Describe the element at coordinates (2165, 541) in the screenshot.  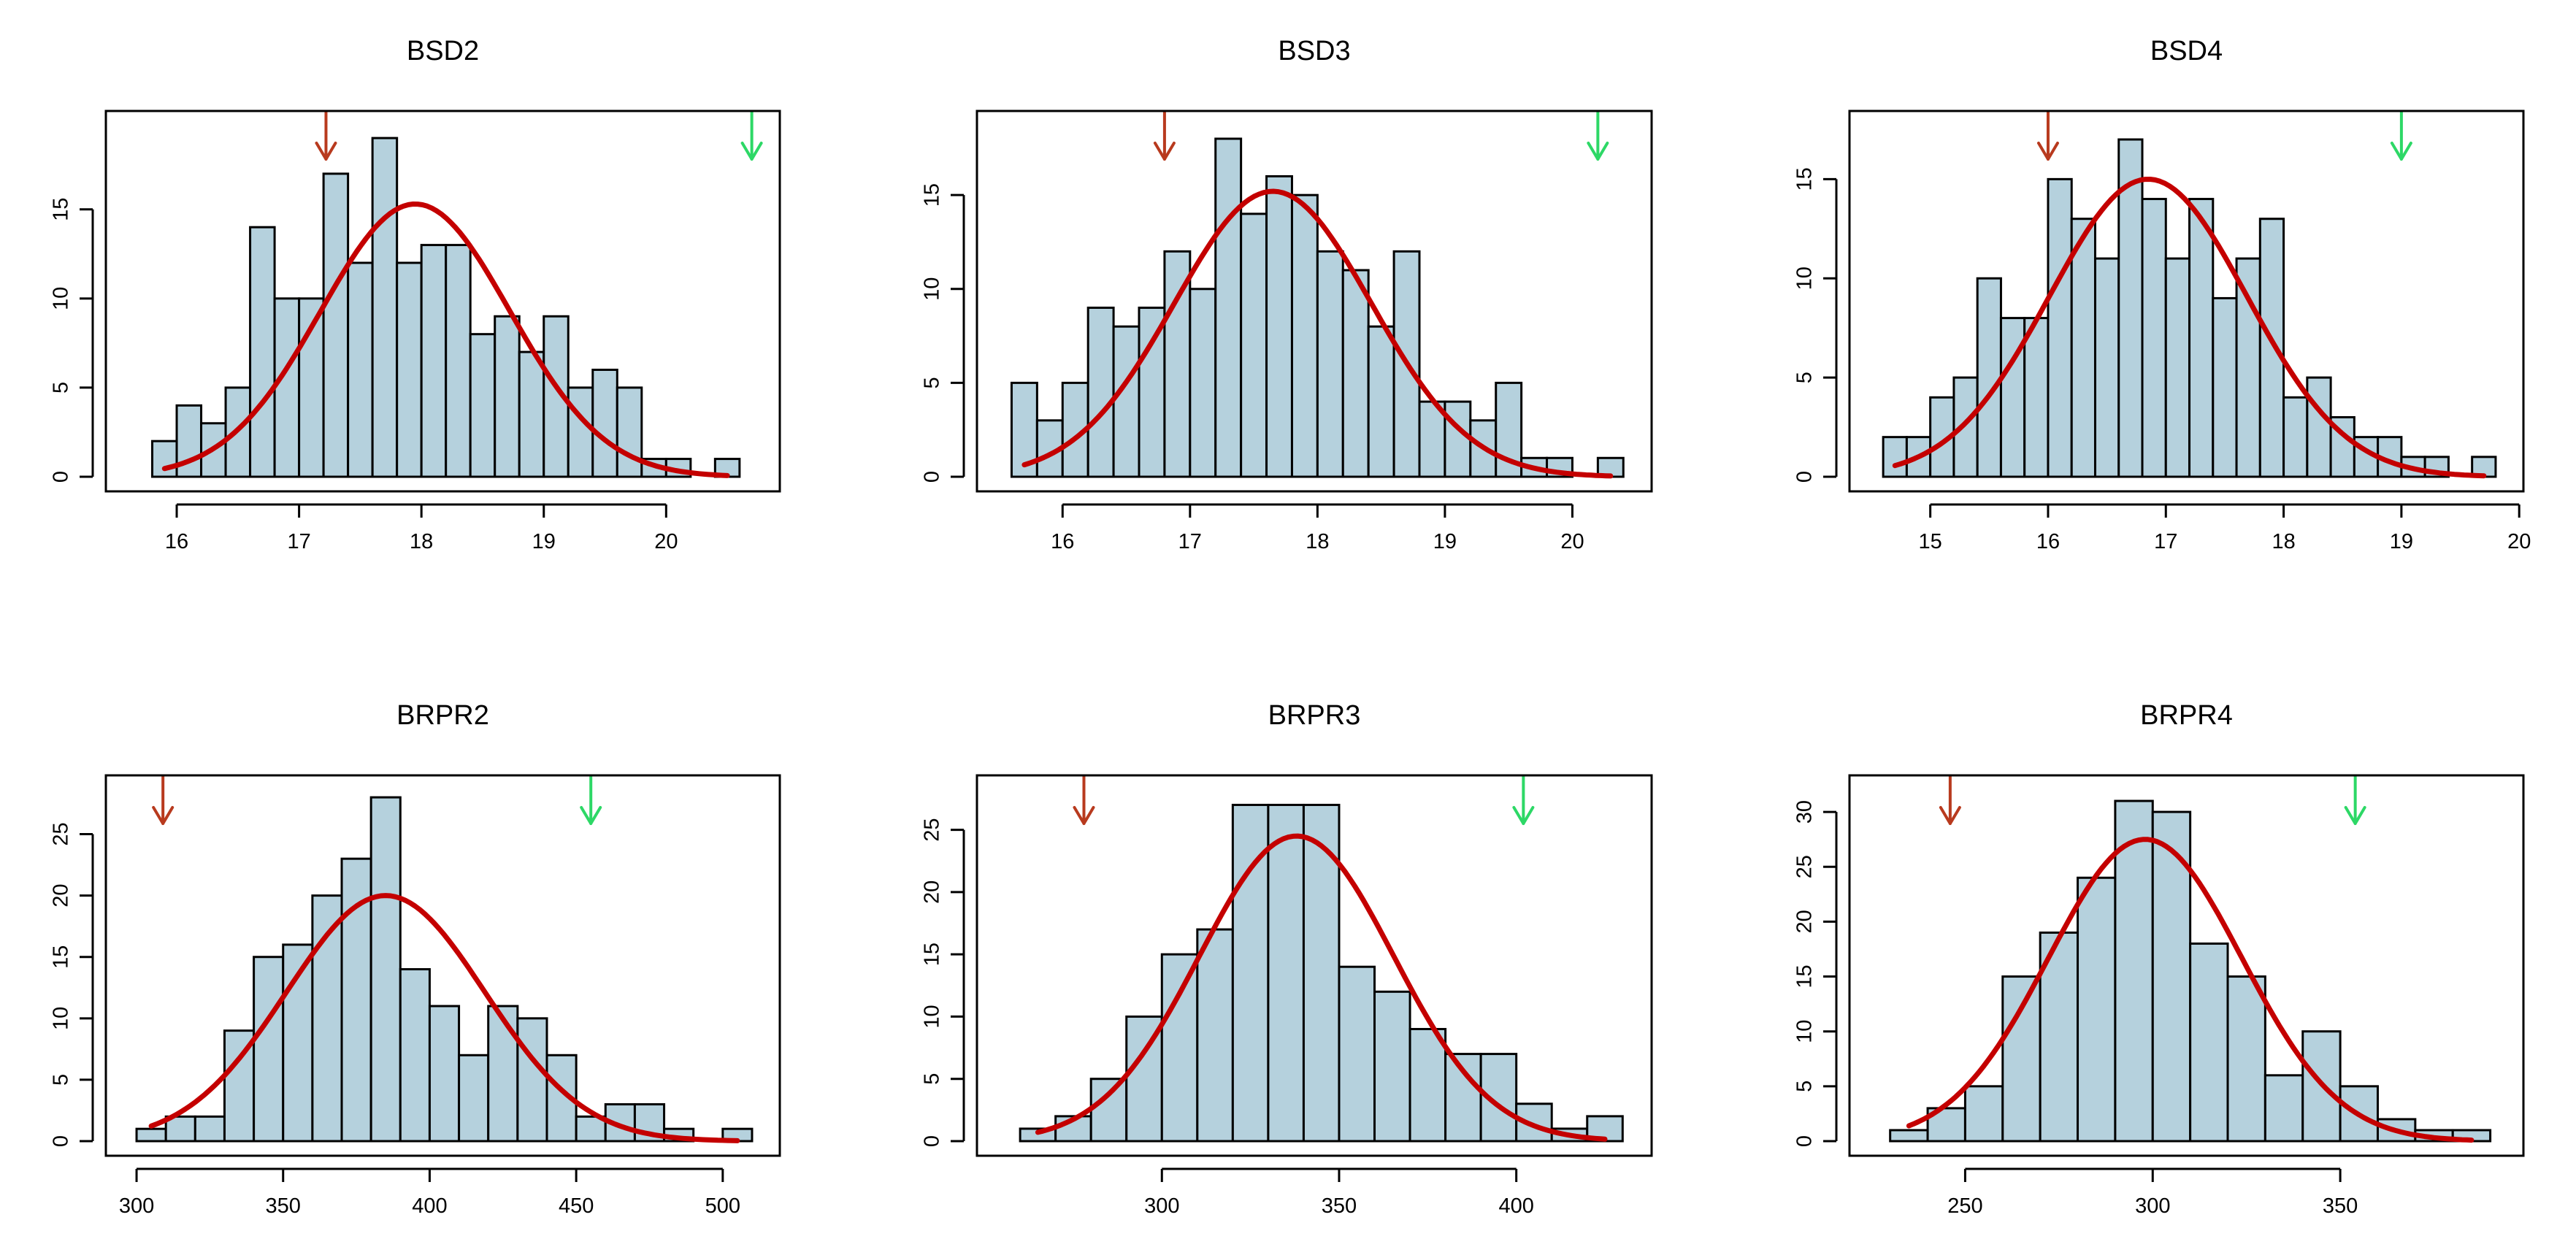
I see `x-tick-label: 17` at that location.